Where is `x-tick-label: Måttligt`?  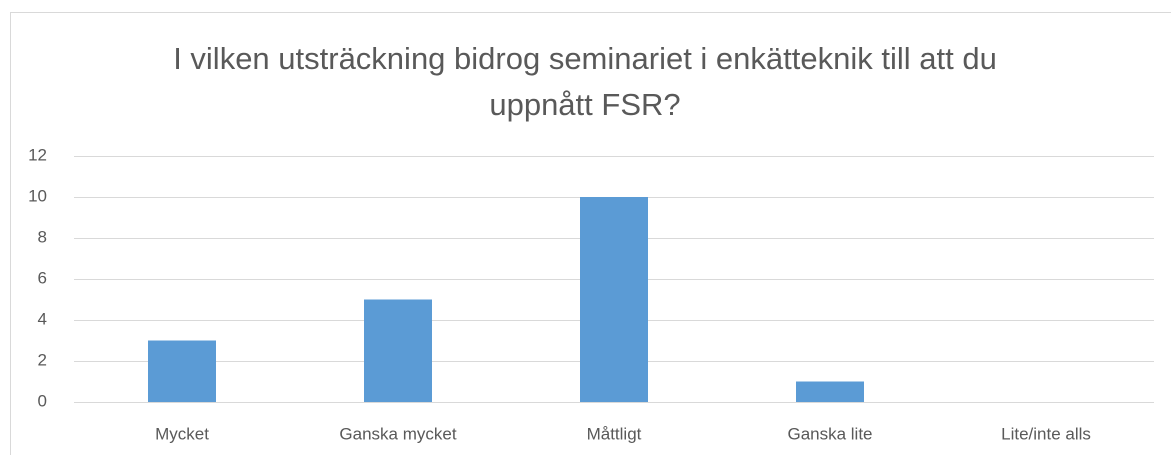 x-tick-label: Måttligt is located at coordinates (614, 433).